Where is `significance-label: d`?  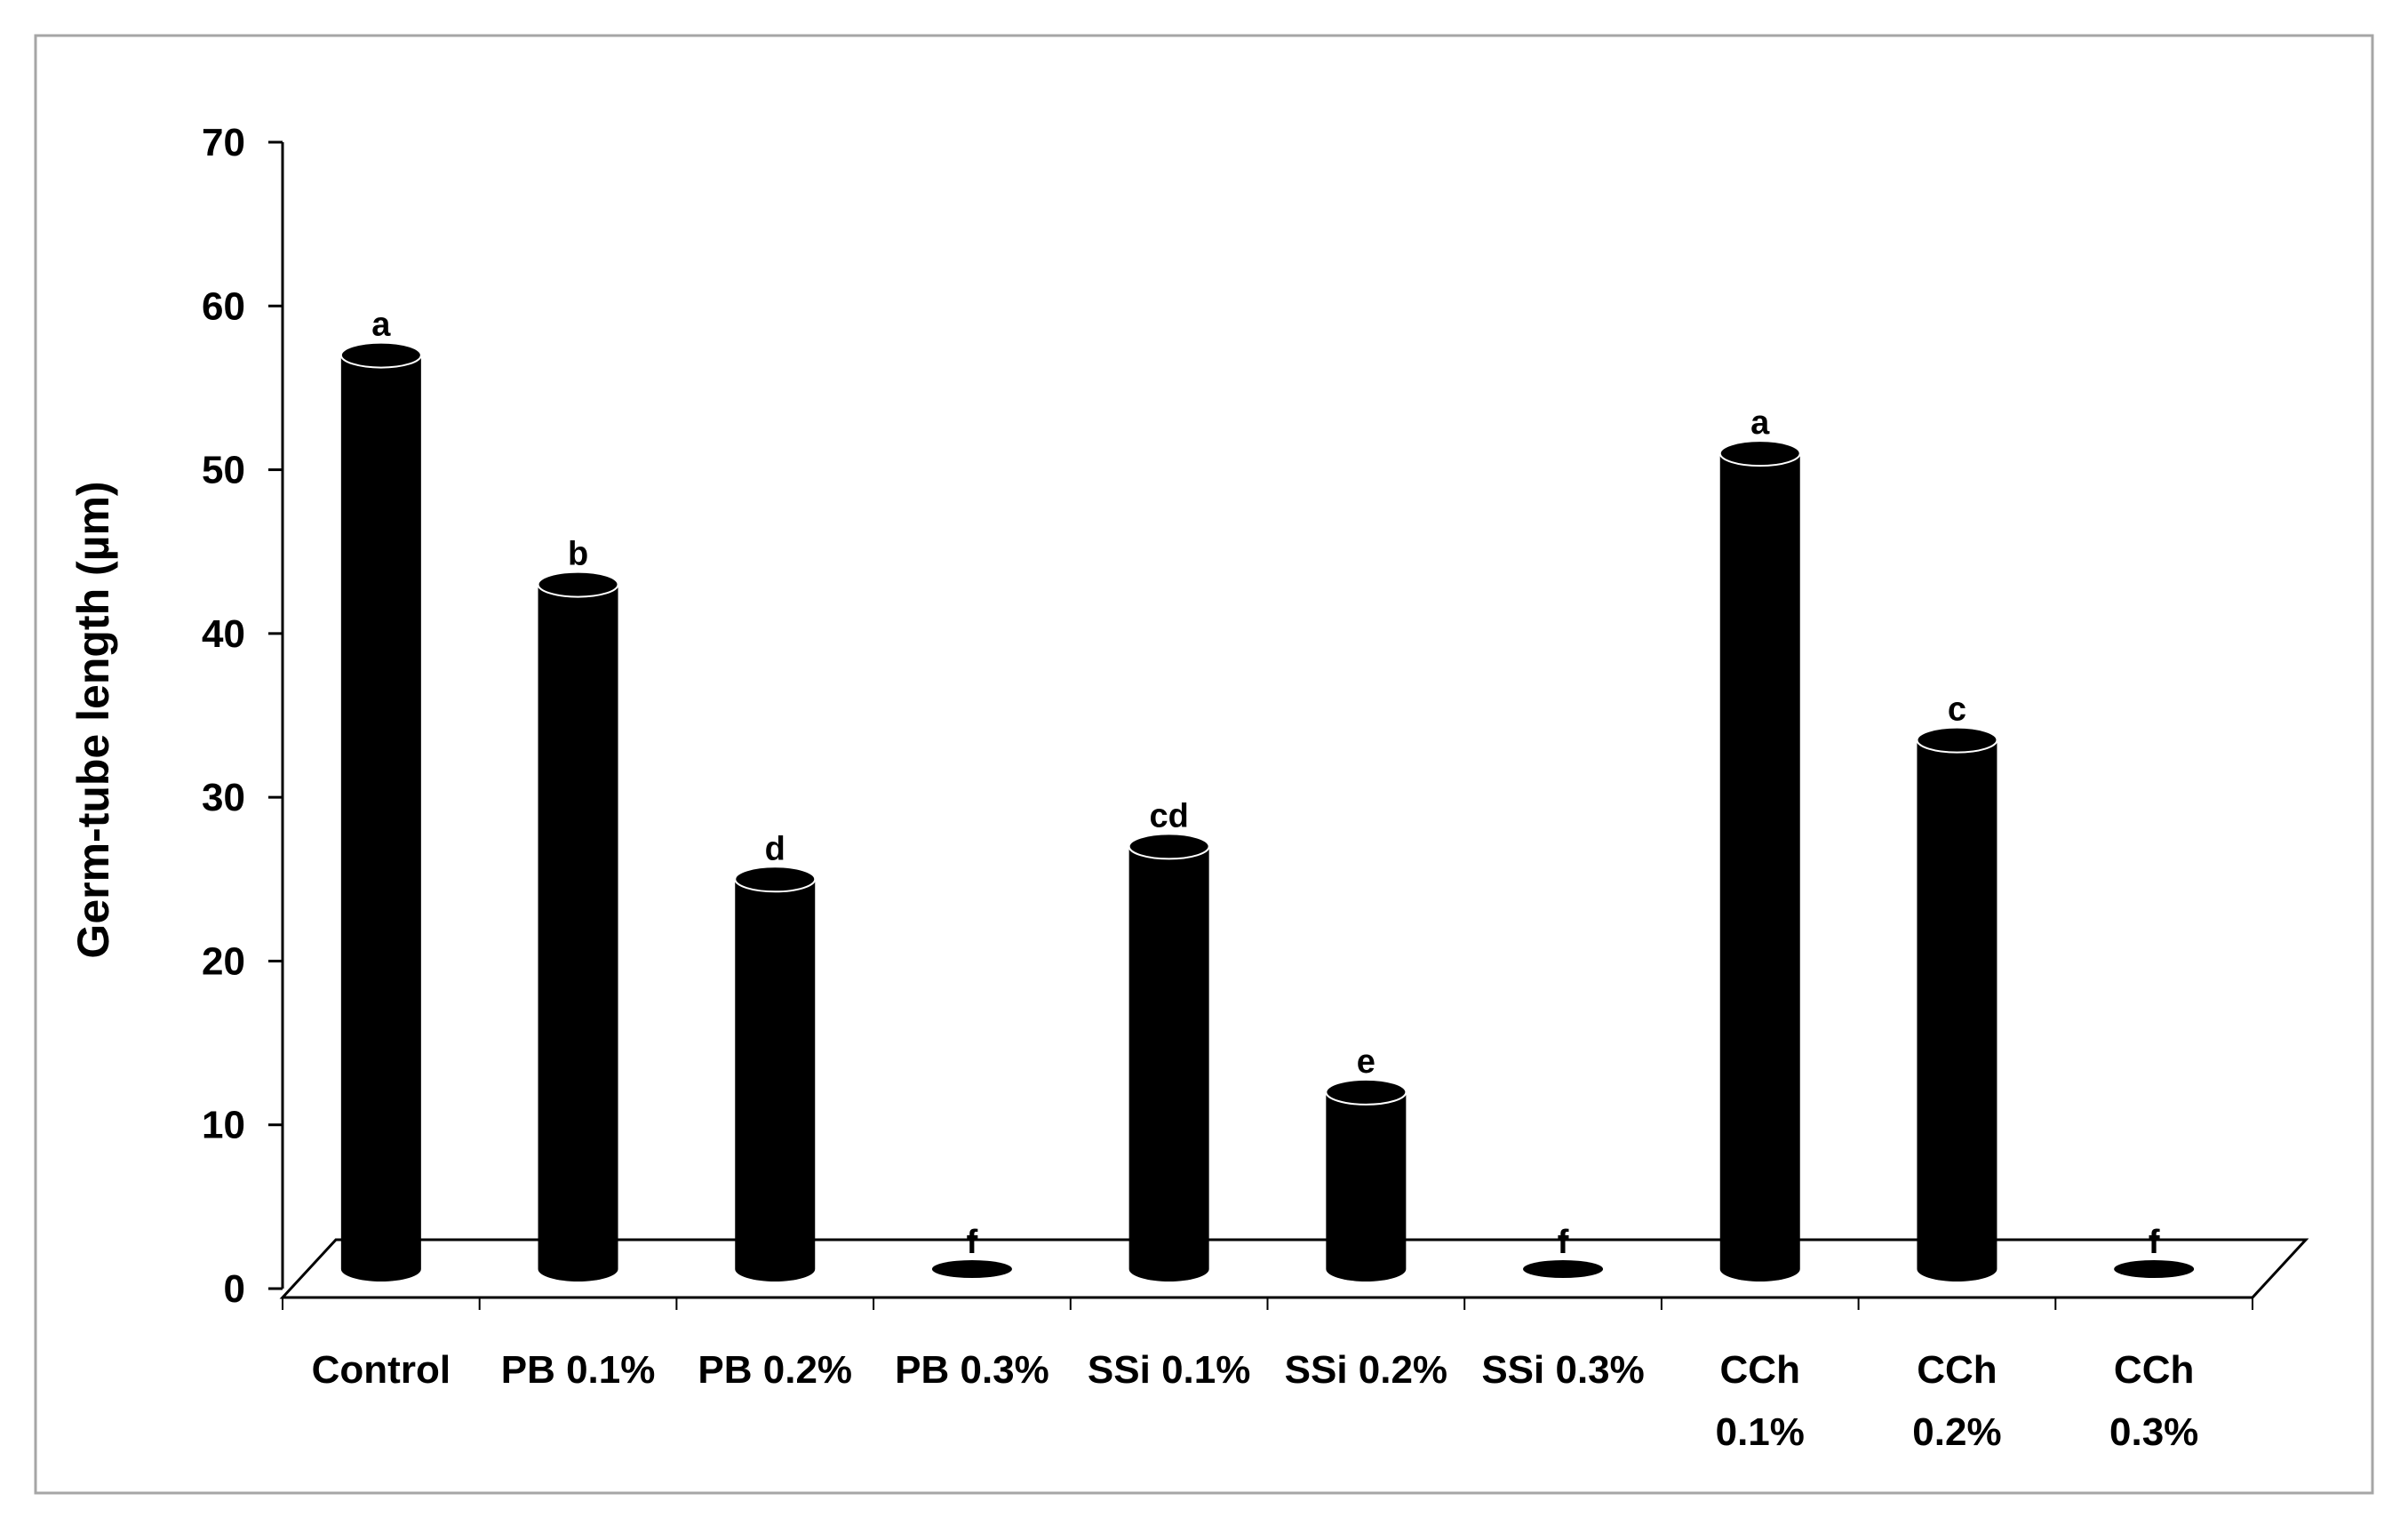
significance-label: d is located at coordinates (775, 848).